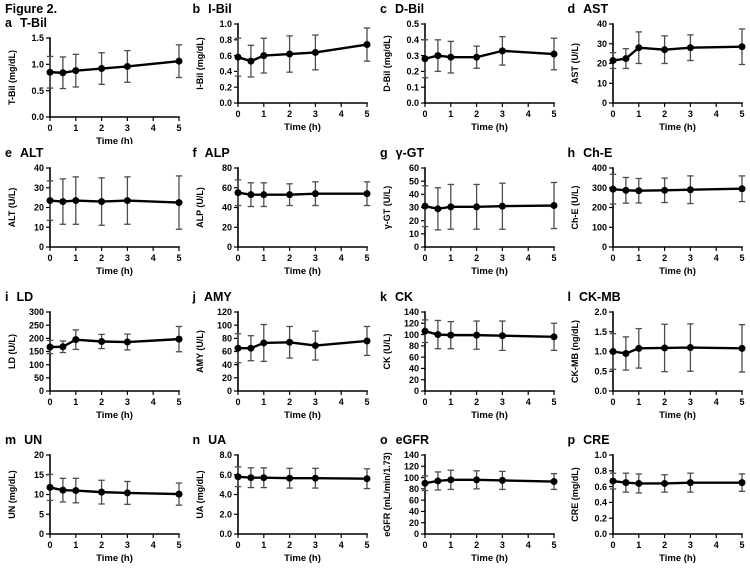 This screenshot has height=575, width=750. What do you see at coordinates (95, 220) in the screenshot?
I see `chart-svg: 0 10 20 30 40 0 1 2 3 4 5 ALT (U/L) Time (h)` at bounding box center [95, 220].